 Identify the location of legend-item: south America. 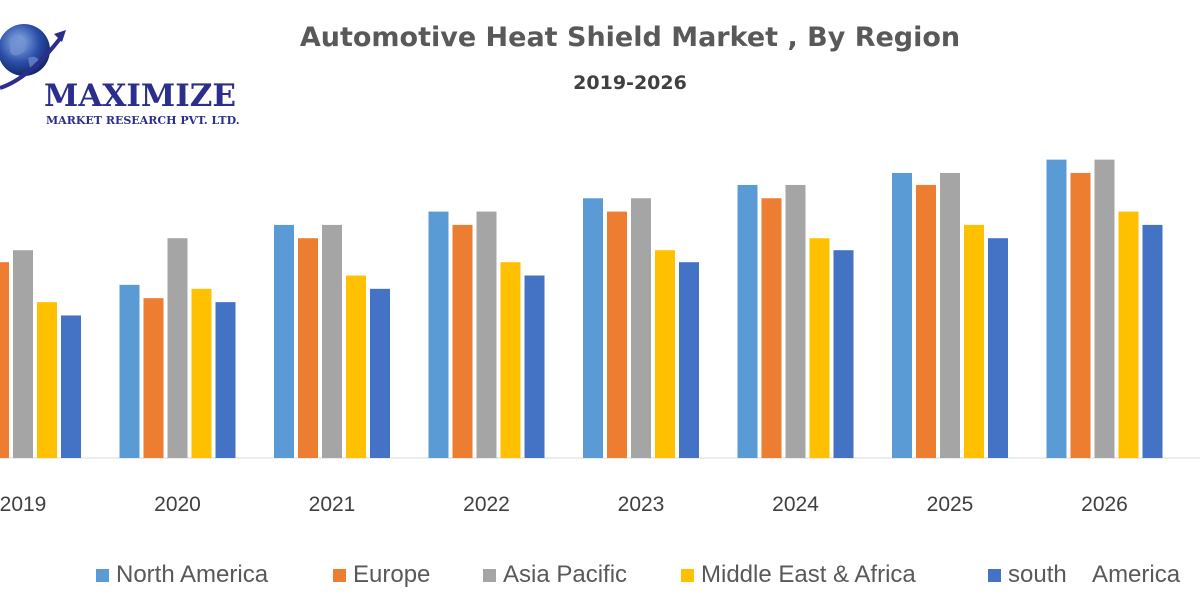
(1084, 575).